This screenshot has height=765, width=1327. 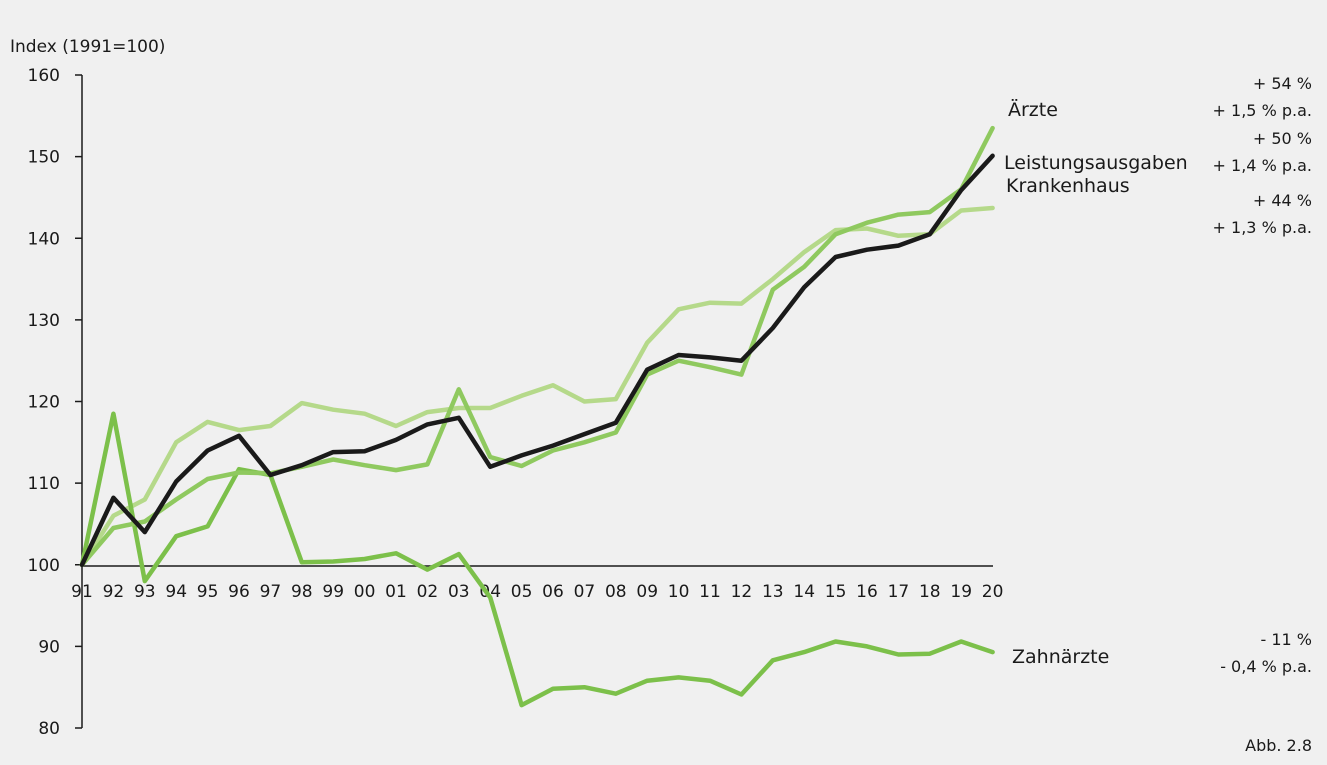 I want to click on x-tick-label-19: 19, so click(x=961, y=592).